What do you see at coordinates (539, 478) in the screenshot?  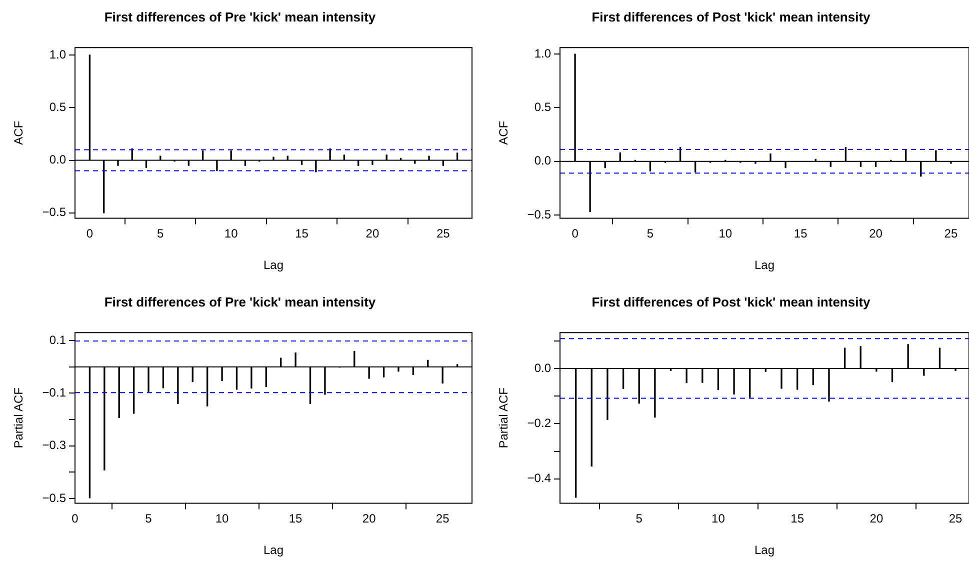 I see `y-tick-label: −0.4` at bounding box center [539, 478].